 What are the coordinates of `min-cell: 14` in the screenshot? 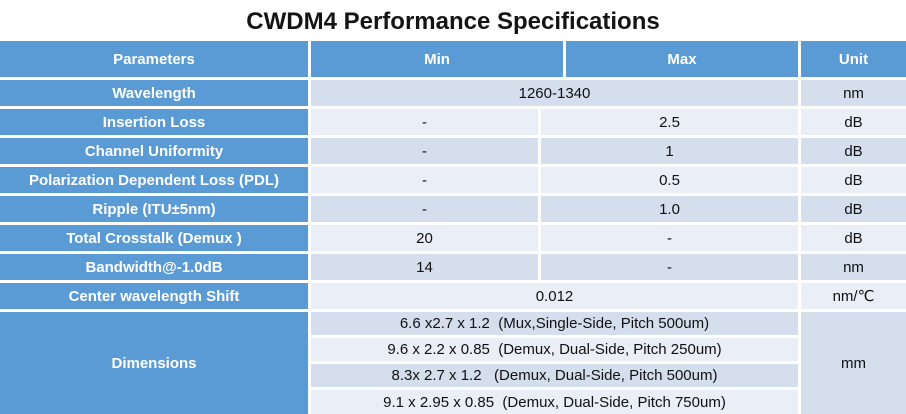 It's located at (424, 267).